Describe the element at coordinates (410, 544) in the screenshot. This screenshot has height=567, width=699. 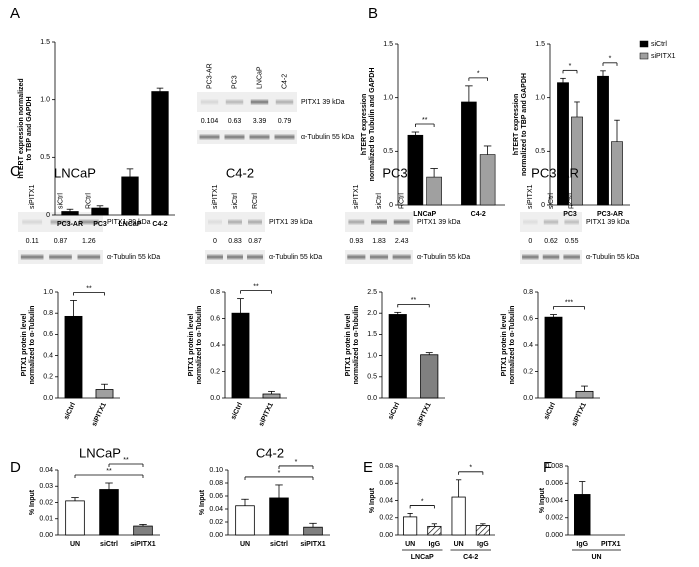
I see `x-tick-label: UN` at that location.